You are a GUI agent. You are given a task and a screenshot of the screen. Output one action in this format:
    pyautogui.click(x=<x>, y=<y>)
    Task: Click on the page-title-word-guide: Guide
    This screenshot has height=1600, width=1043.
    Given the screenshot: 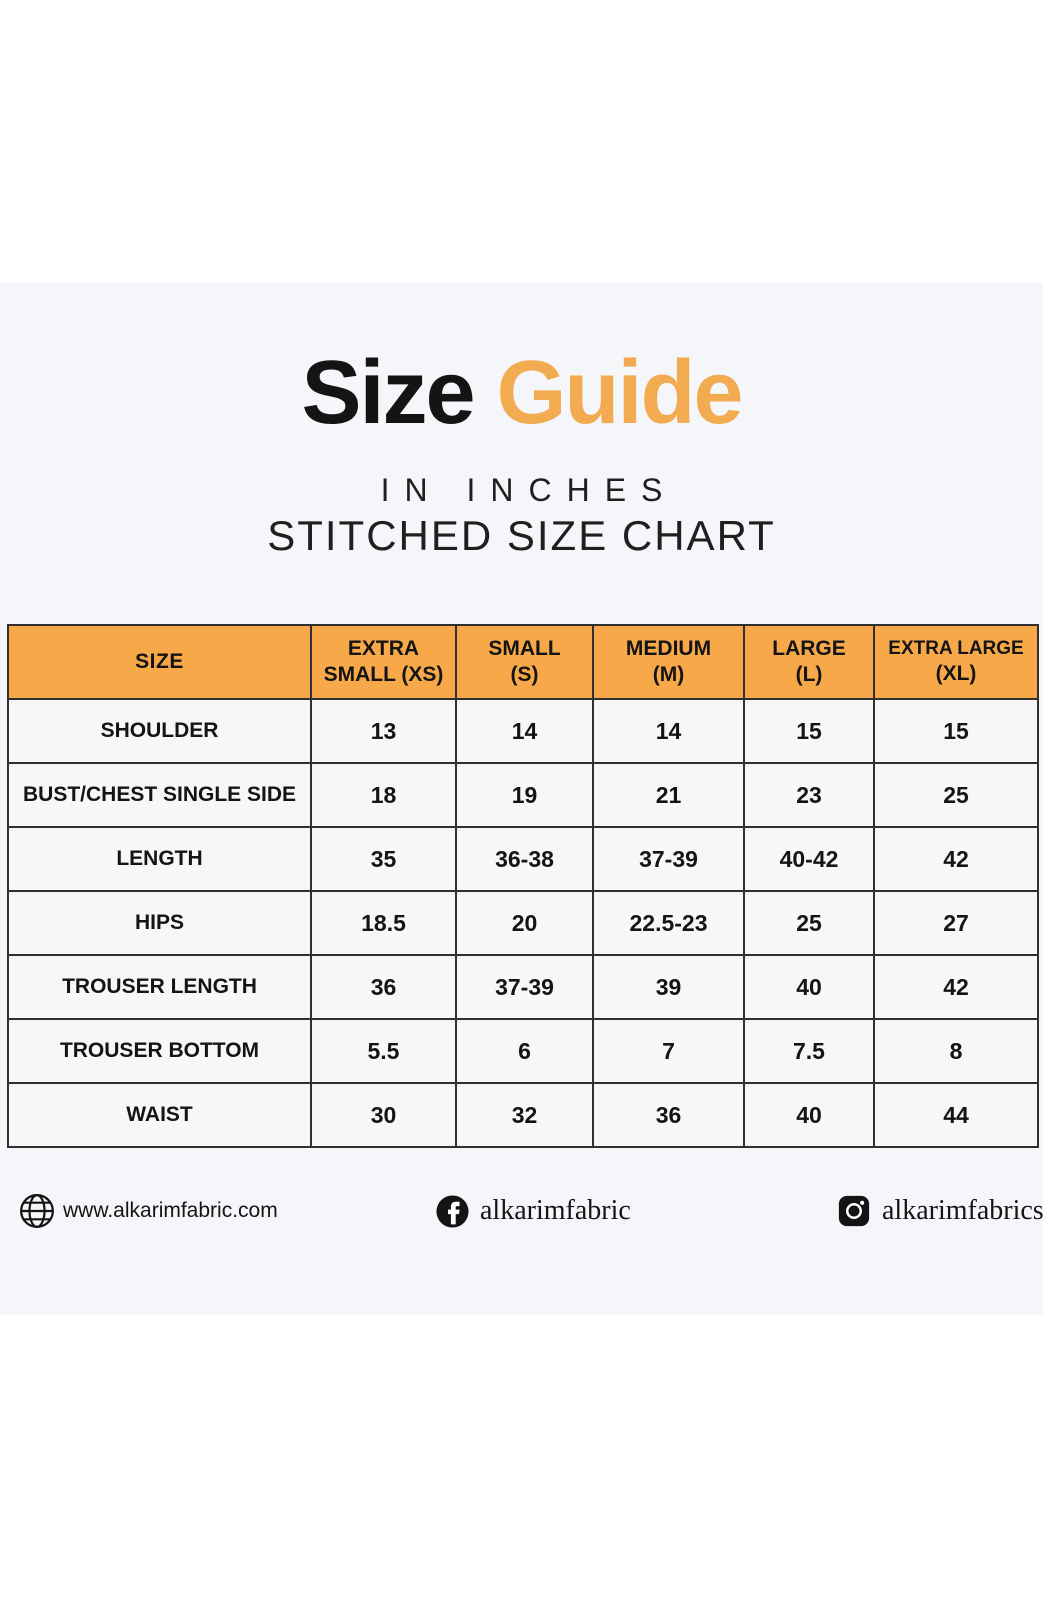 What is the action you would take?
    pyautogui.click(x=620, y=393)
    